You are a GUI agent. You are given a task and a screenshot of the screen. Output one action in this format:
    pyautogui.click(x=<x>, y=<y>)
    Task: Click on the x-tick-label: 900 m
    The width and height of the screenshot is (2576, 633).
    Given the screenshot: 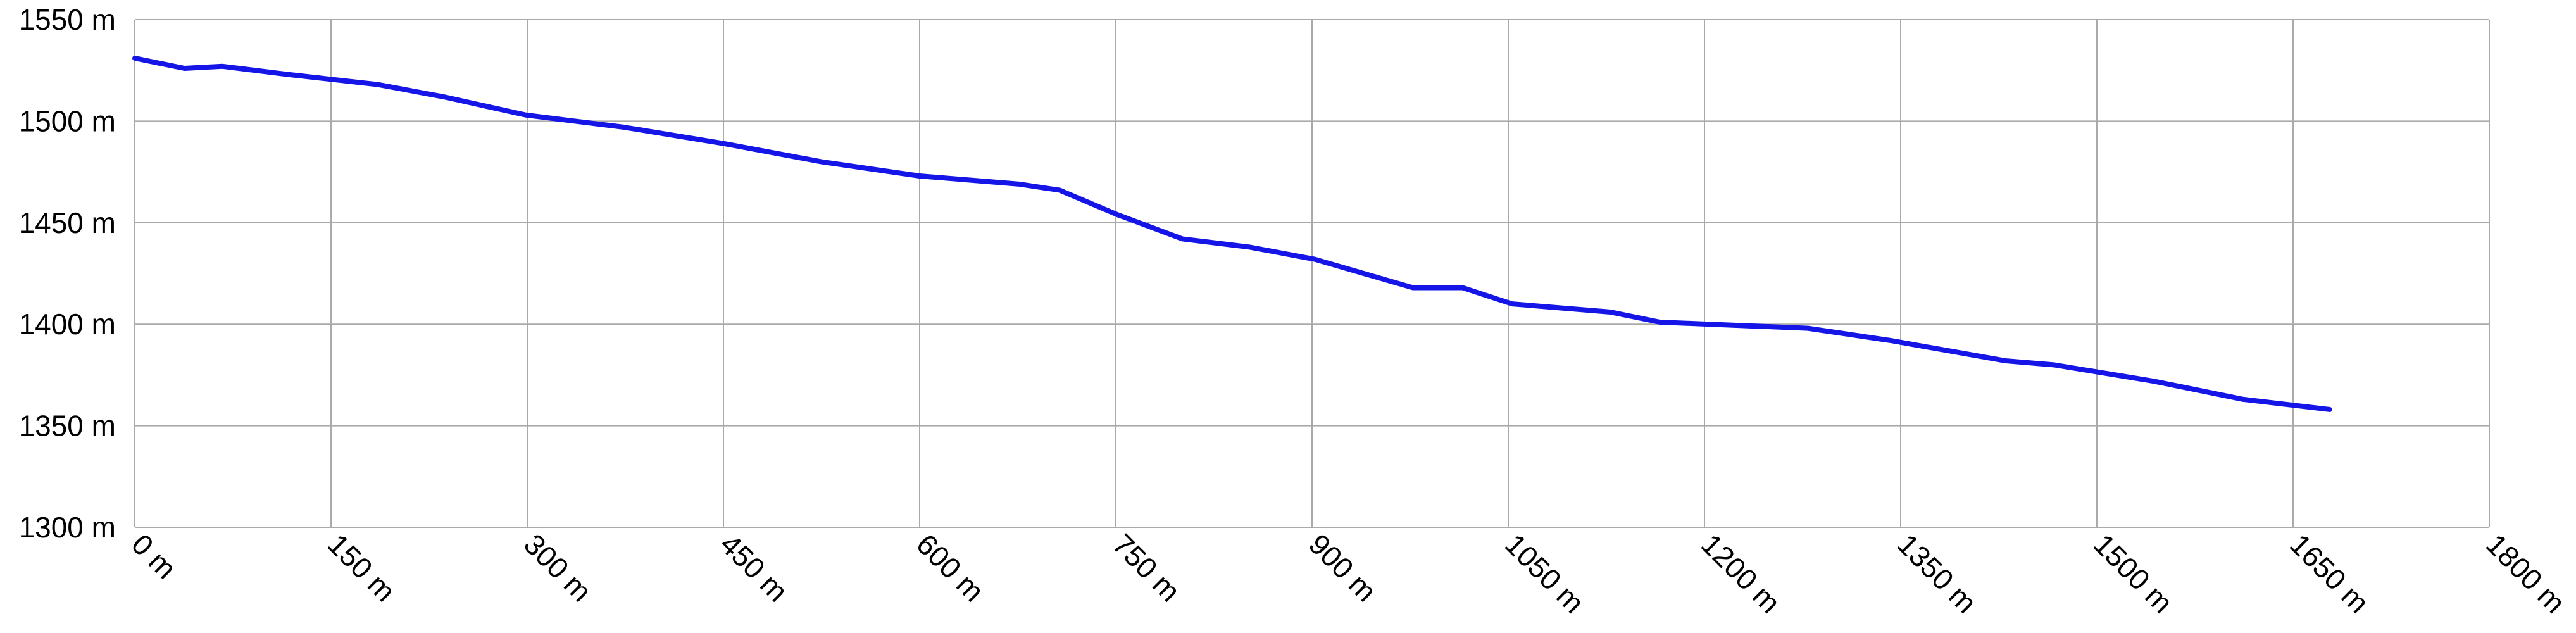 What is the action you would take?
    pyautogui.click(x=1343, y=567)
    